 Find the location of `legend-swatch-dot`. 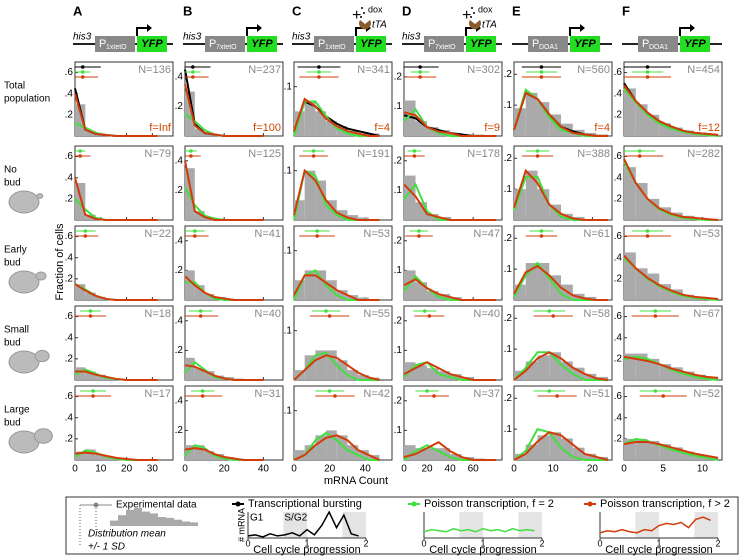

legend-swatch-dot is located at coordinates (590, 504).